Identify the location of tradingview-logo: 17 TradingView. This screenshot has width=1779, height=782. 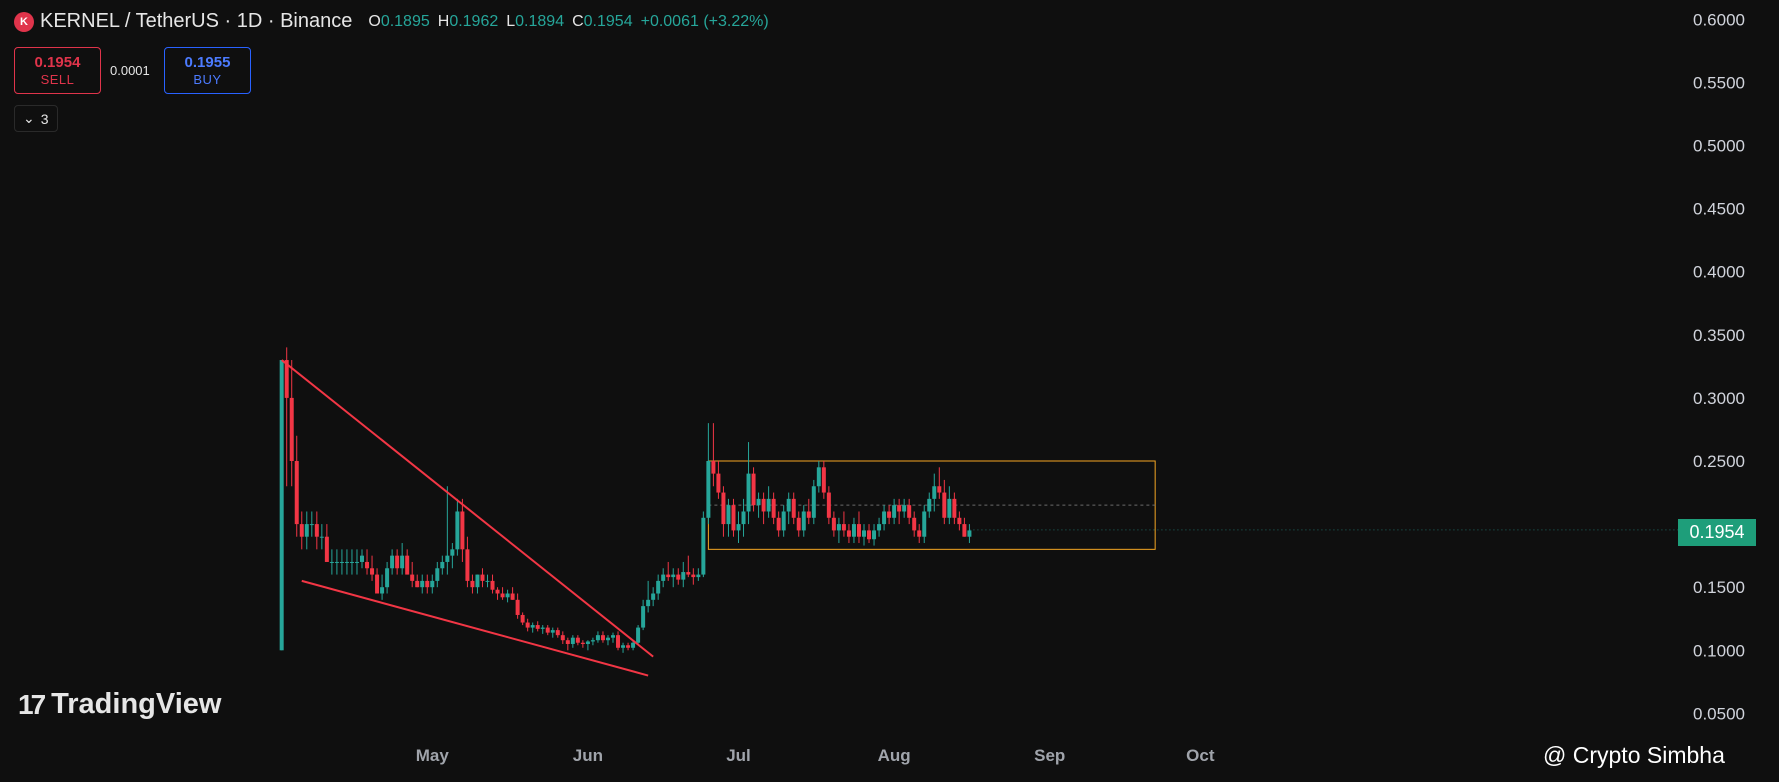
(119, 704).